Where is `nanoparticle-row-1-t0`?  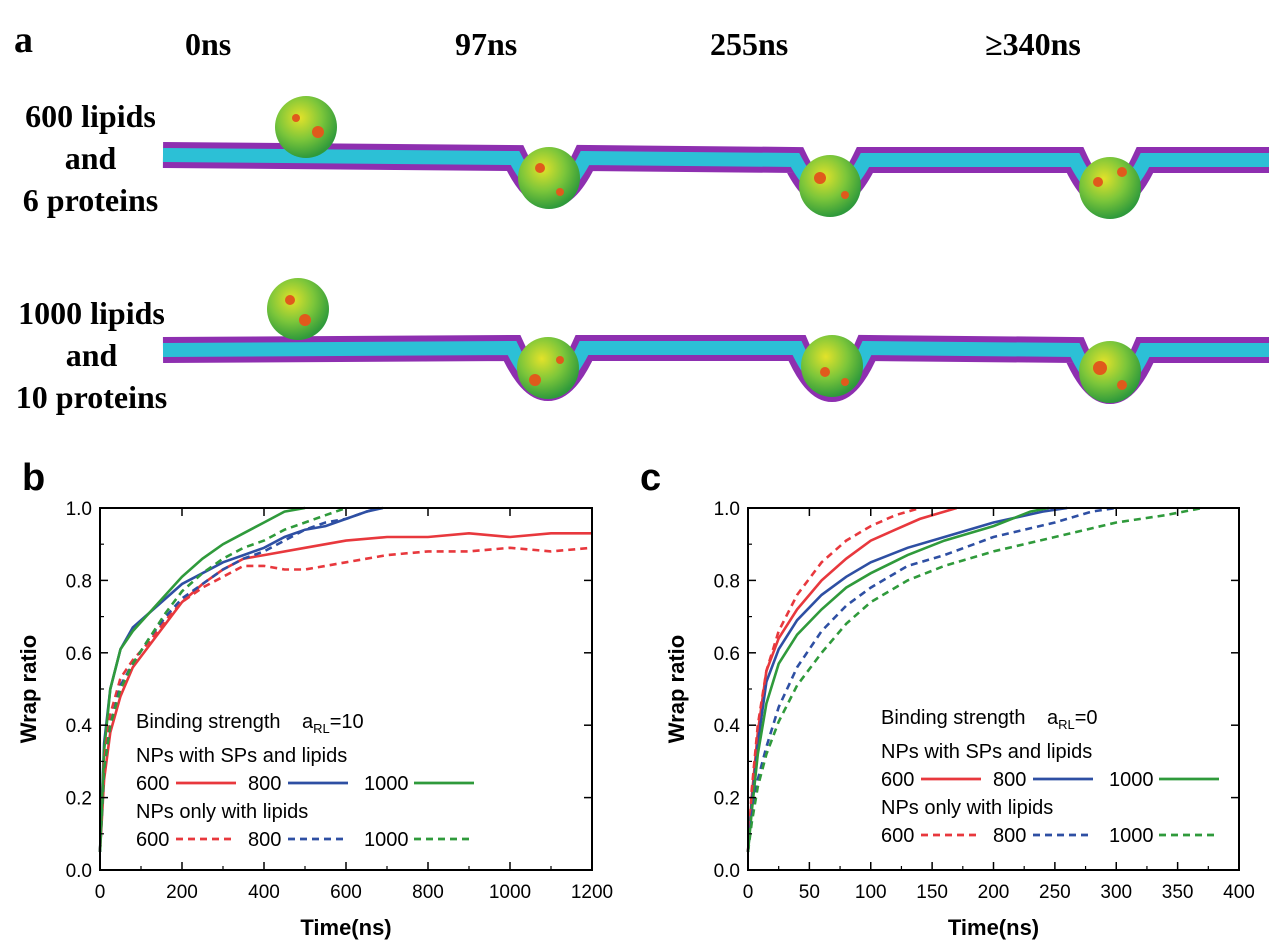 nanoparticle-row-1-t0 is located at coordinates (306, 127).